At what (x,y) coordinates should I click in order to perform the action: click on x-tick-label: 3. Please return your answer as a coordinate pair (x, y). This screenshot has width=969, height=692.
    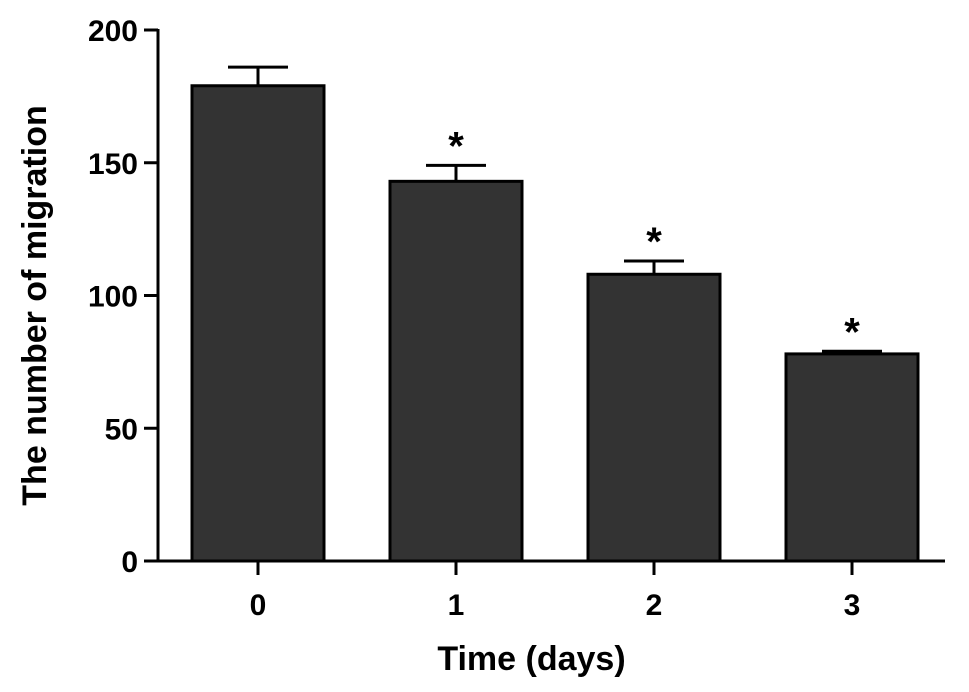
    Looking at the image, I should click on (852, 605).